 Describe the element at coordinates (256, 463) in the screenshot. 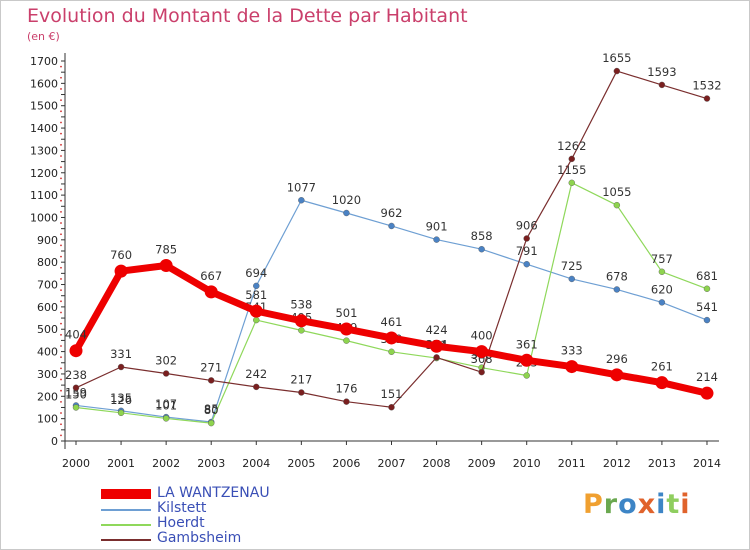

I see `x-tick-label: 2004` at that location.